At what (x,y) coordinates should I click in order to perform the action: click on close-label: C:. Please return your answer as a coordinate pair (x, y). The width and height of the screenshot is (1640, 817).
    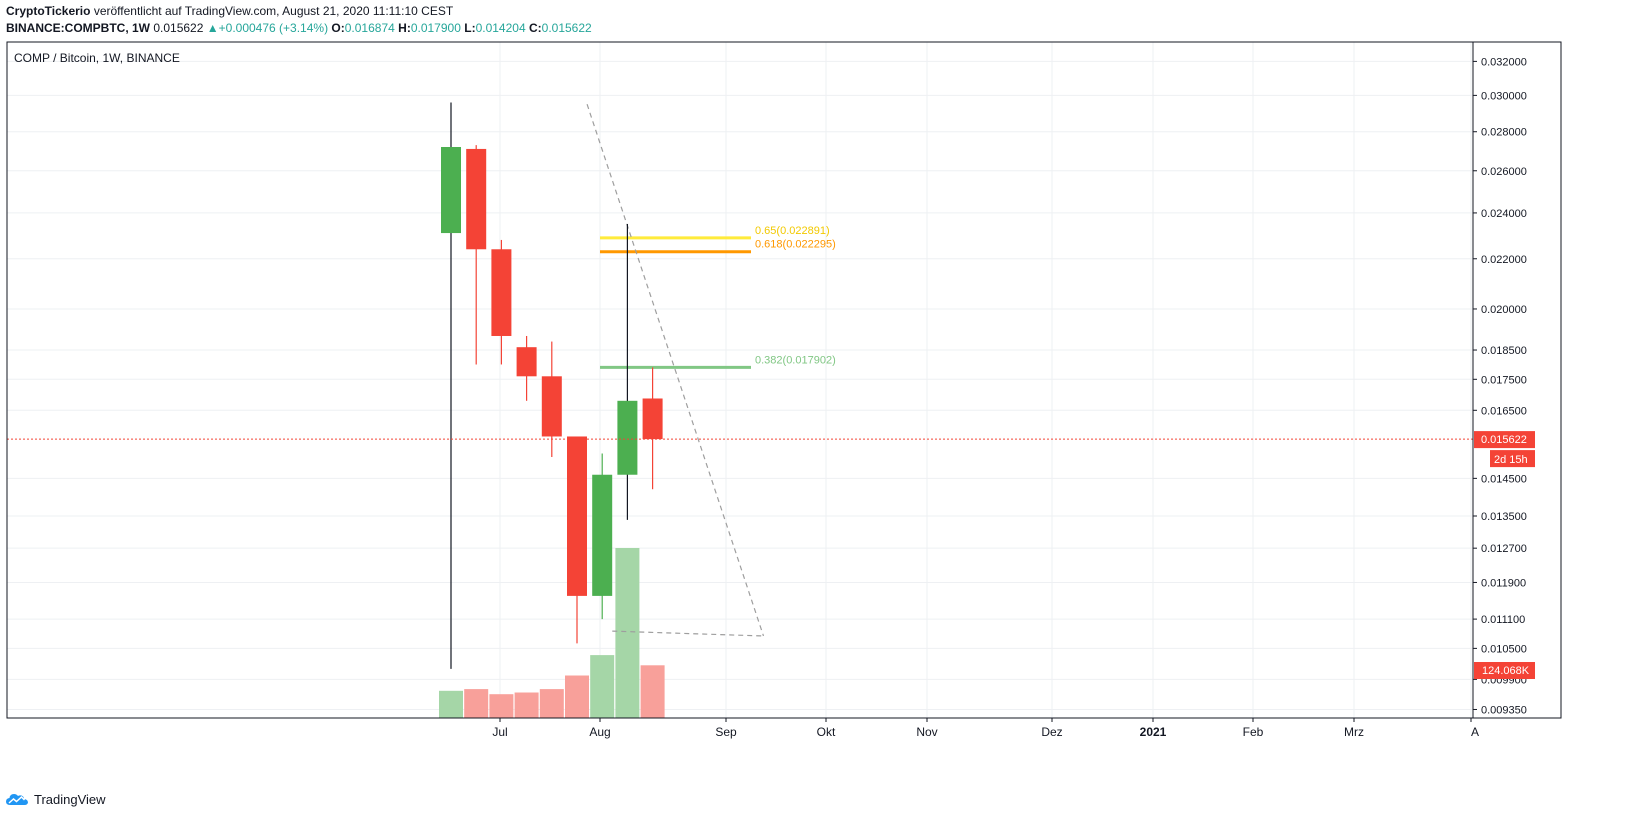
    Looking at the image, I should click on (535, 28).